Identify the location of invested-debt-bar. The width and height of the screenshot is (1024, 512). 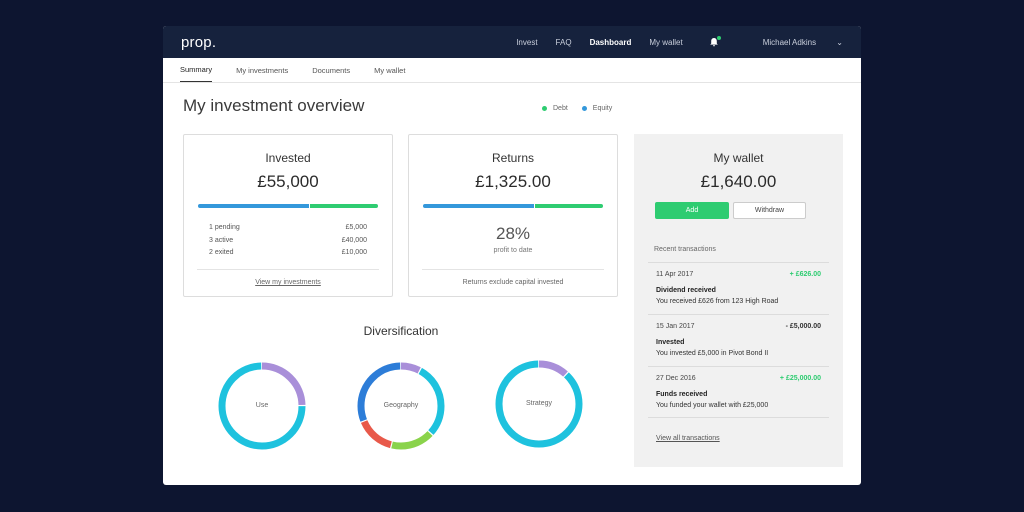
(343, 206).